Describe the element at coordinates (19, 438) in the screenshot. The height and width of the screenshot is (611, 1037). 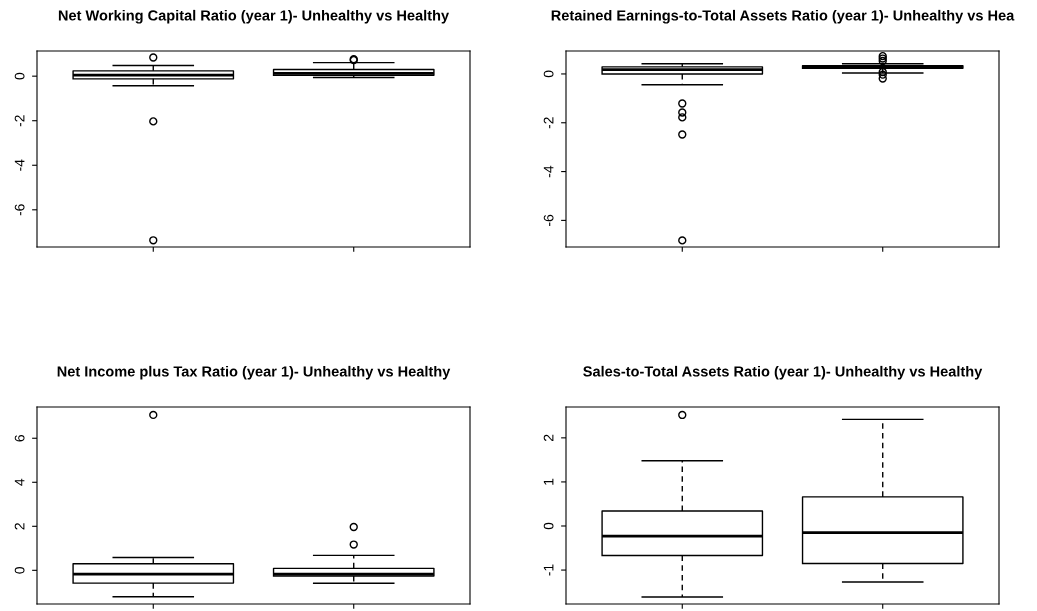
I see `y-tick-label: 6` at that location.